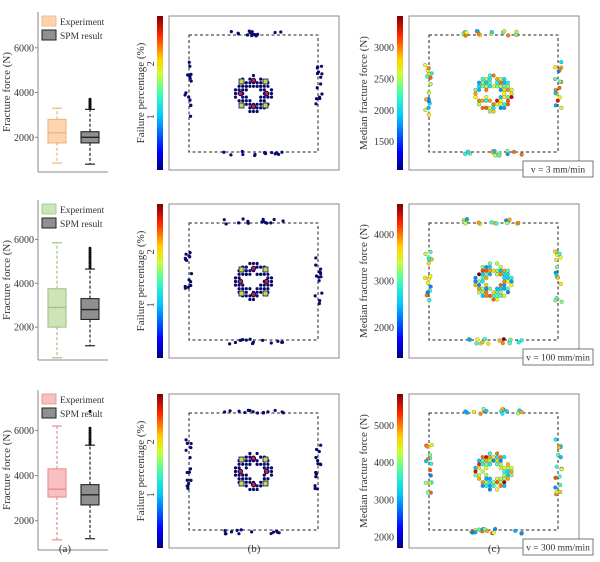 Image resolution: width=600 pixels, height=562 pixels. I want to click on y-tick-label: 4000, so click(24, 93).